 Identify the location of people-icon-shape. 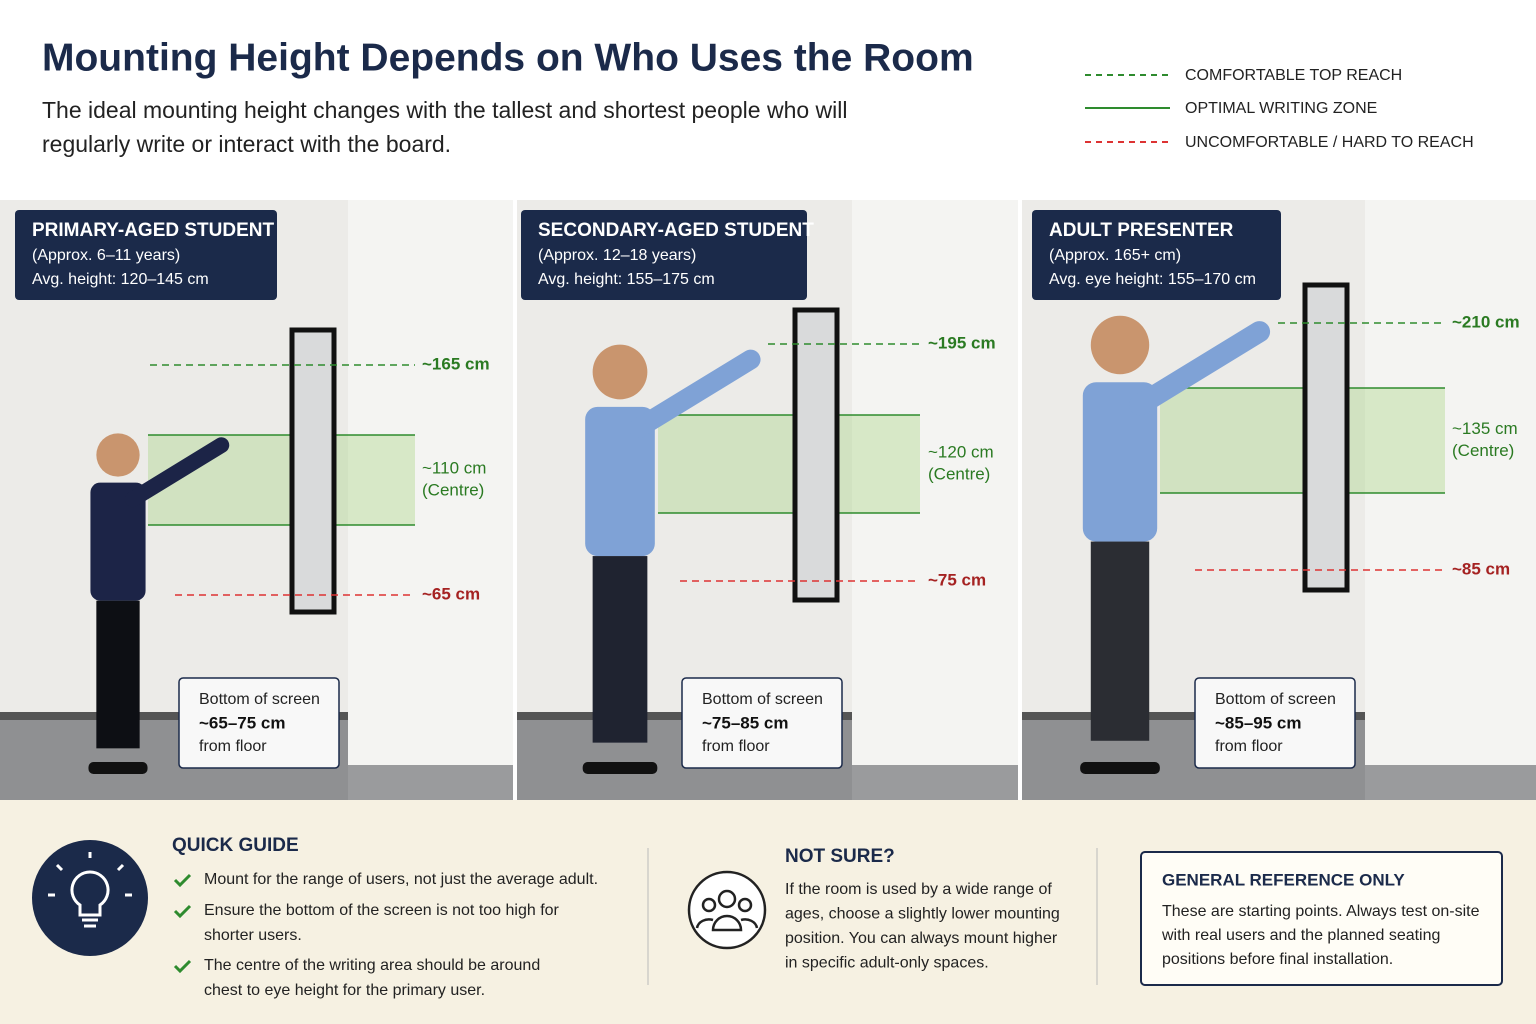
(727, 910).